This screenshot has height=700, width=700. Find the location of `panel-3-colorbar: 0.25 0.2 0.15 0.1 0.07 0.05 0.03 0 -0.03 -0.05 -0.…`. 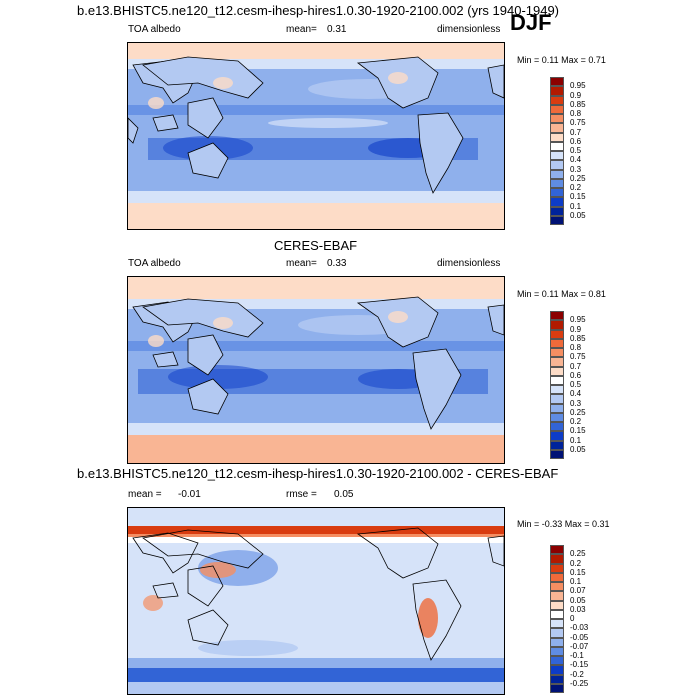

panel-3-colorbar: 0.25 0.2 0.15 0.1 0.07 0.05 0.03 0 -0.03 -0.05 -0.… is located at coordinates (569, 619).